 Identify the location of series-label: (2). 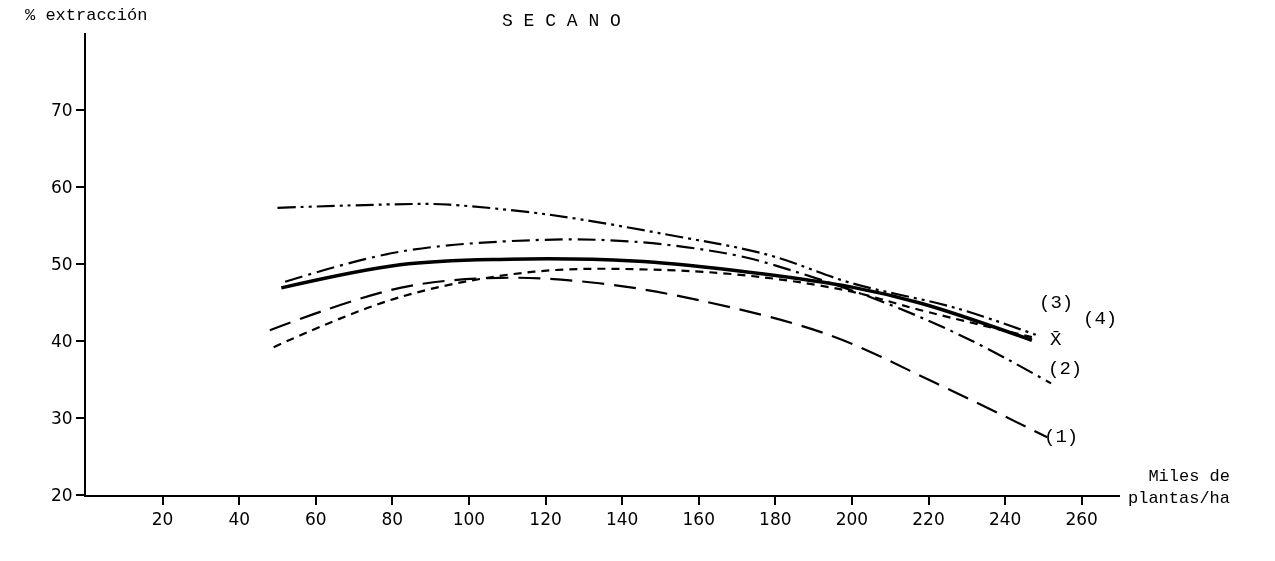
(1065, 369).